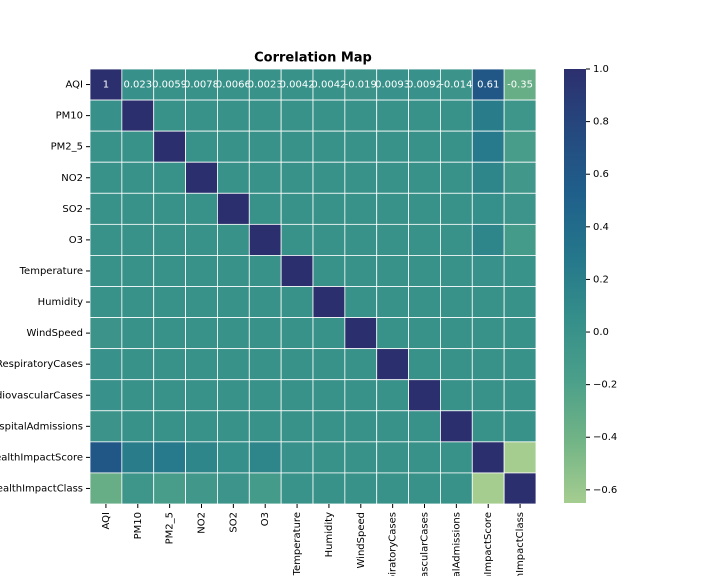  I want to click on cell-label: 0.0042, so click(297, 85).